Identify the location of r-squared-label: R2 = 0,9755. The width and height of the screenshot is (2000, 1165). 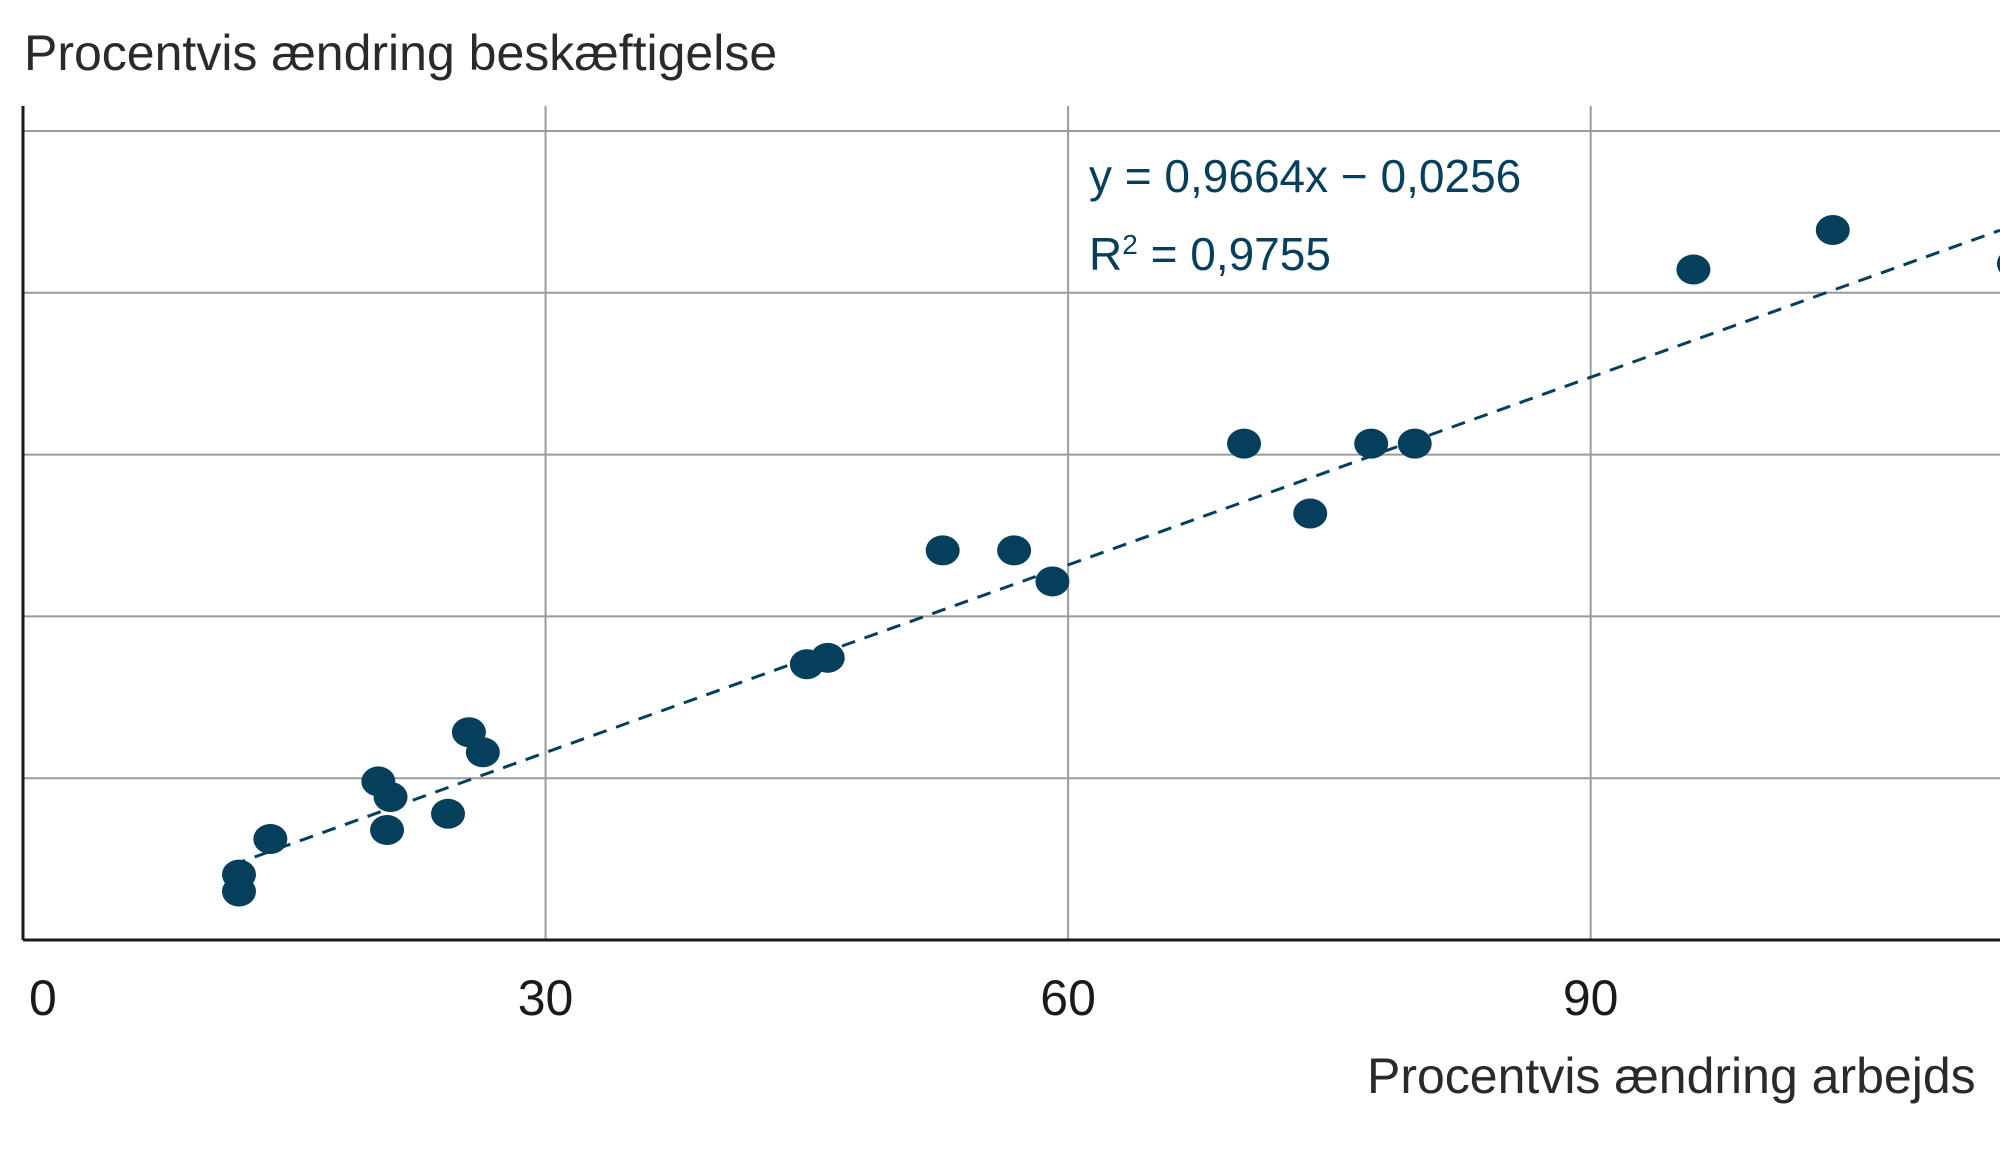
(1210, 254).